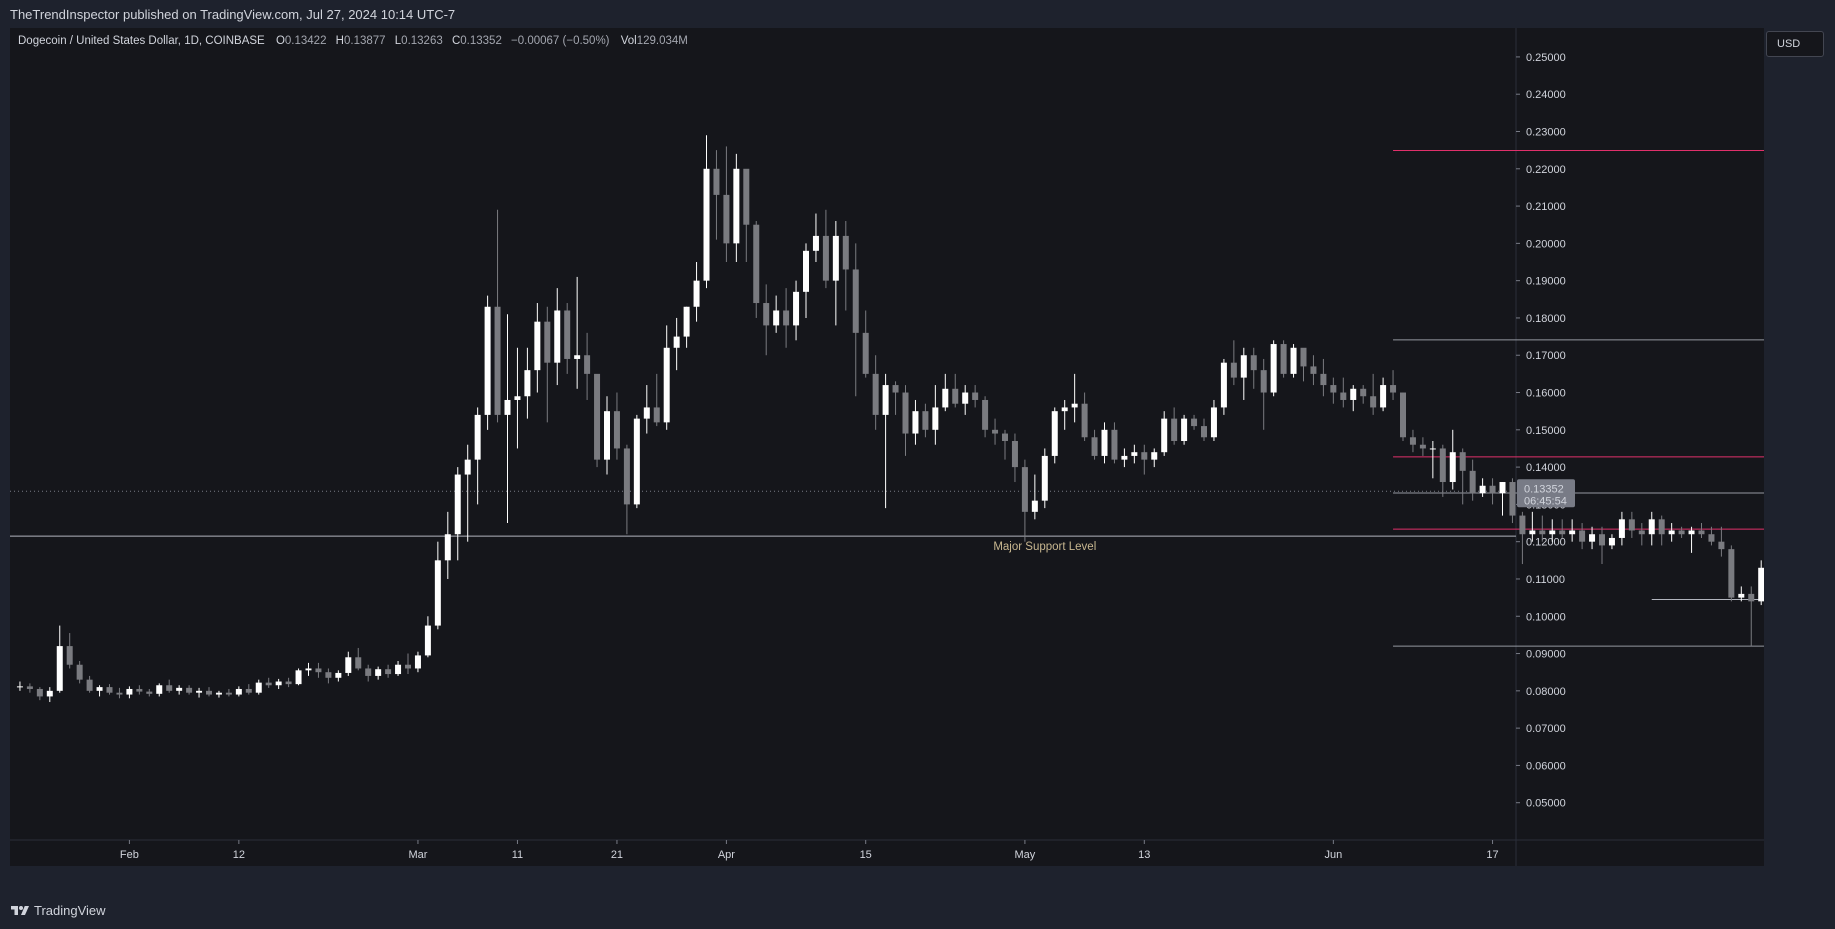 Image resolution: width=1835 pixels, height=929 pixels. Describe the element at coordinates (662, 41) in the screenshot. I see `volume-value: 129.034M` at that location.